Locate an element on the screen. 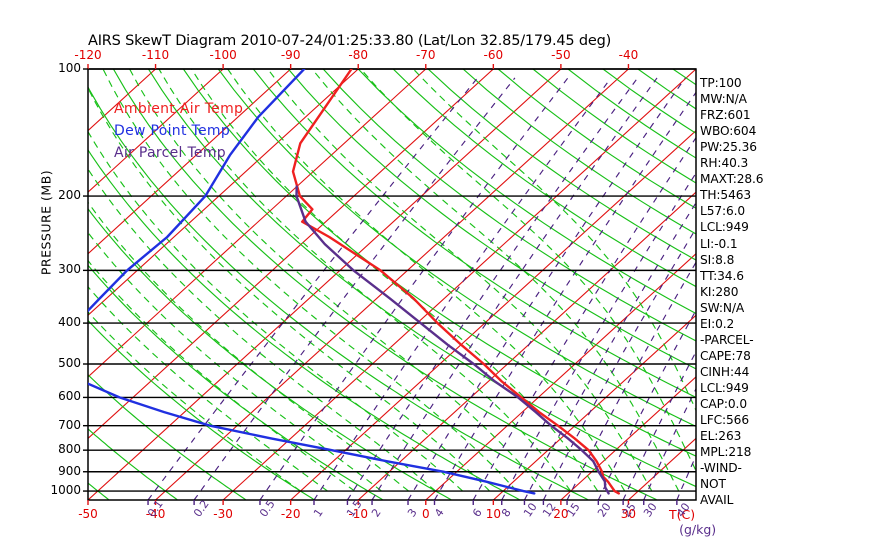  top-temp-tick--80: -80 is located at coordinates (358, 55).